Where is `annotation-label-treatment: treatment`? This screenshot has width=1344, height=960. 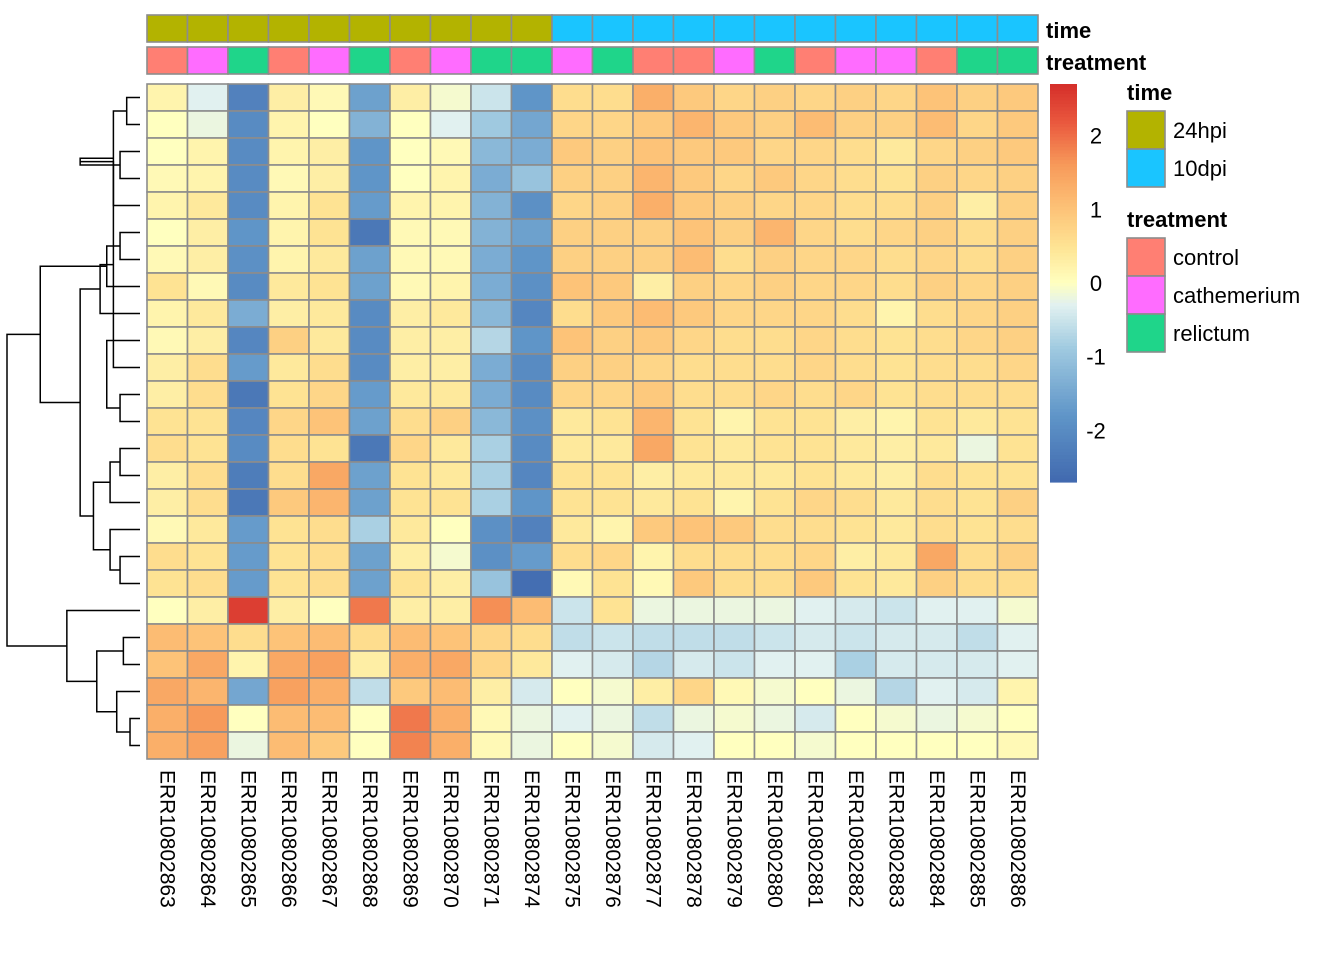 annotation-label-treatment: treatment is located at coordinates (1096, 62).